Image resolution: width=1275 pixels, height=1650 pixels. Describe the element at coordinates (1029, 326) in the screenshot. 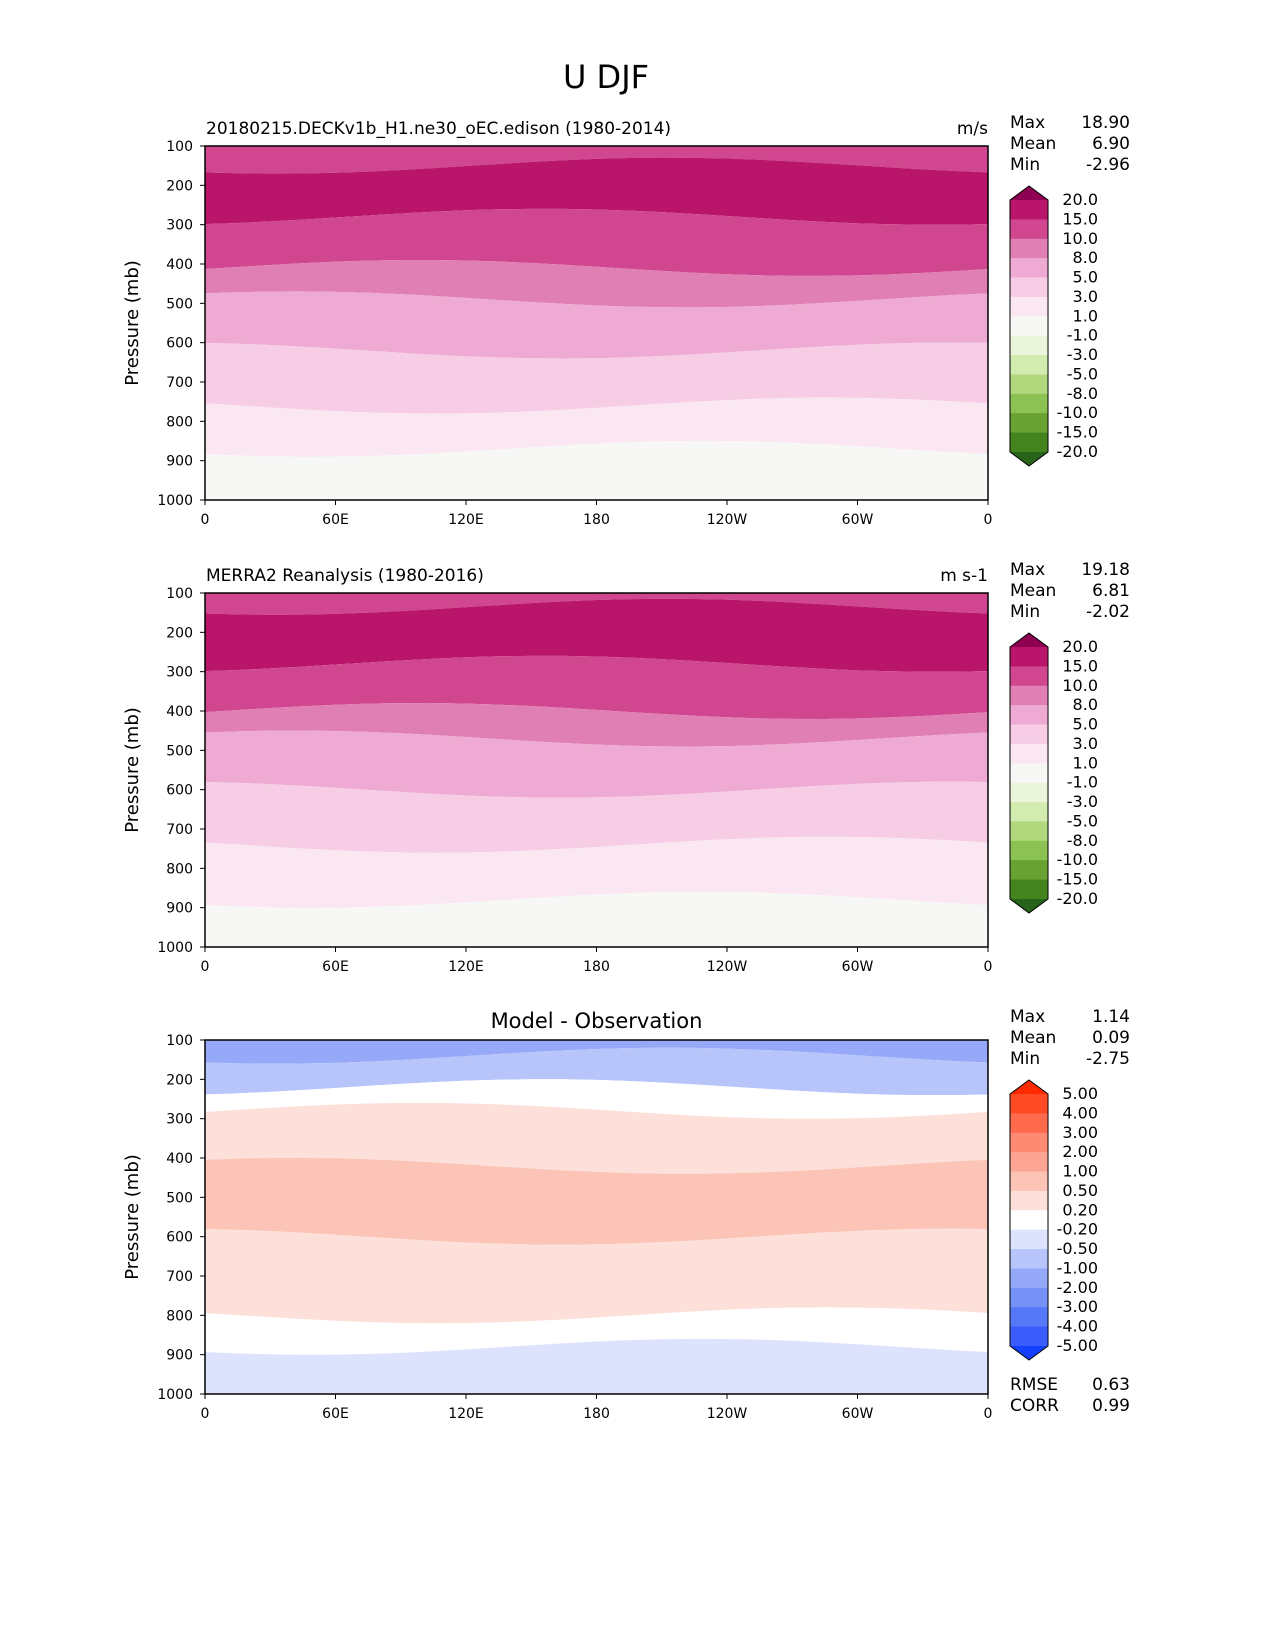

I see `colorbar-outline` at that location.